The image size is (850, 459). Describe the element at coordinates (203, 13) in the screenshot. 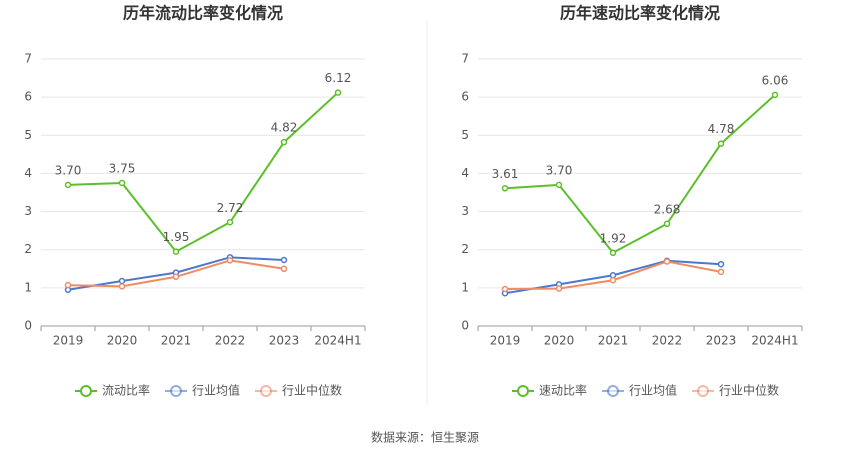

I see `chart-title: 历年流动比率变化情况` at that location.